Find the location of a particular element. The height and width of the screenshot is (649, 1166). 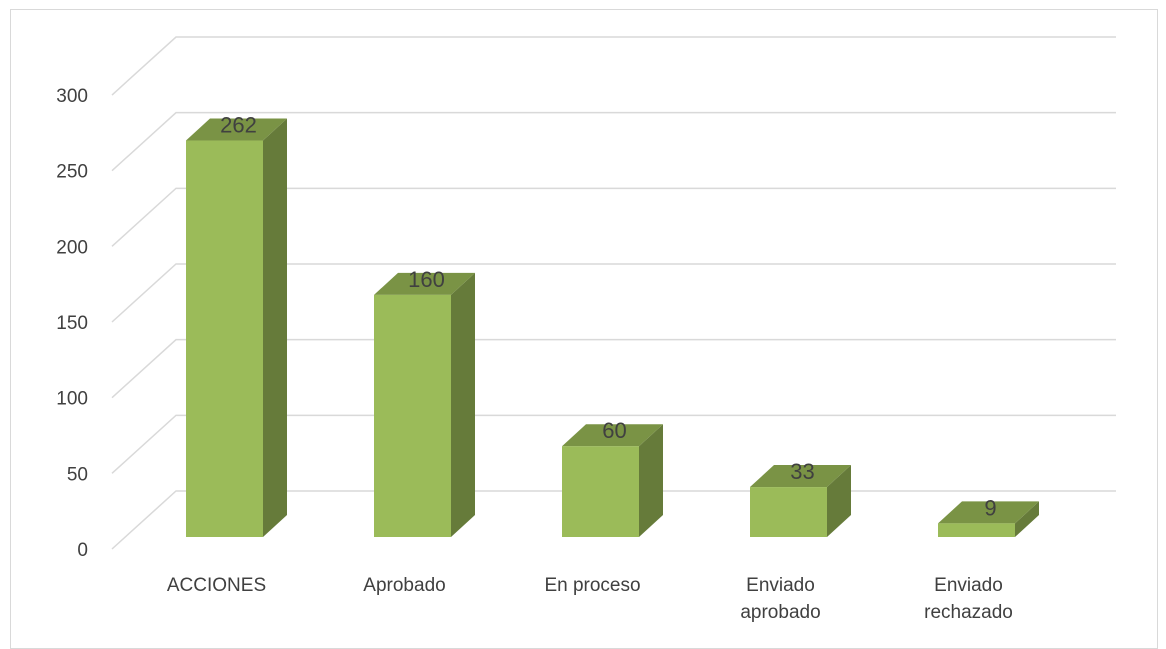

x-tick-label-line: En proceso is located at coordinates (592, 585).